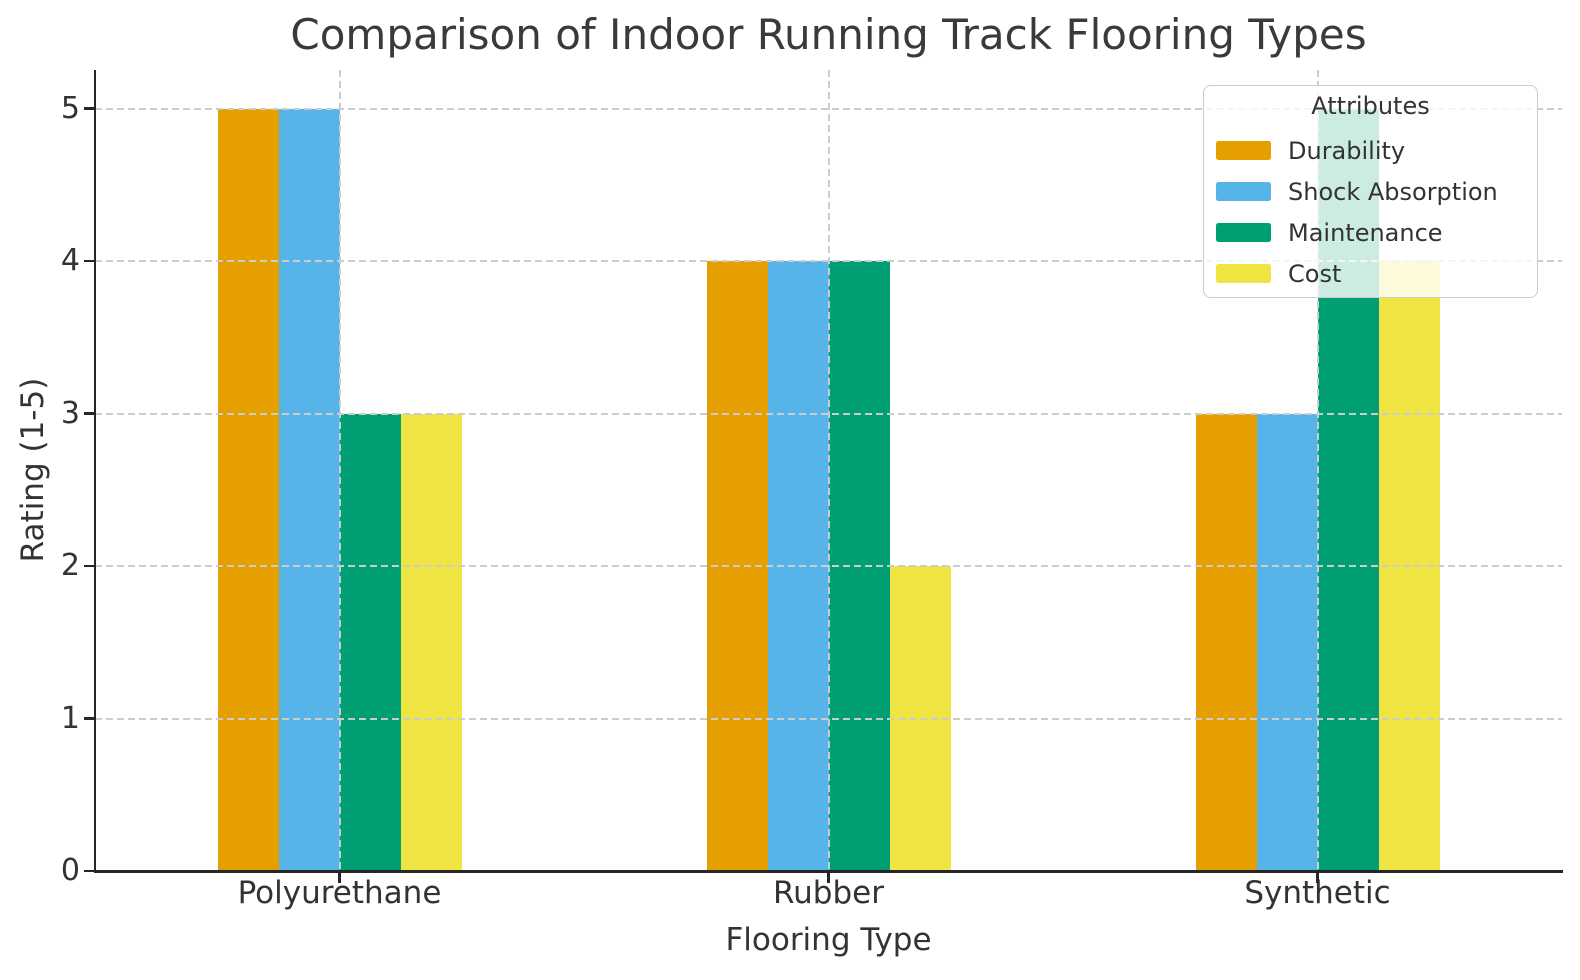  I want to click on x-tick-mark-rubber, so click(828, 878).